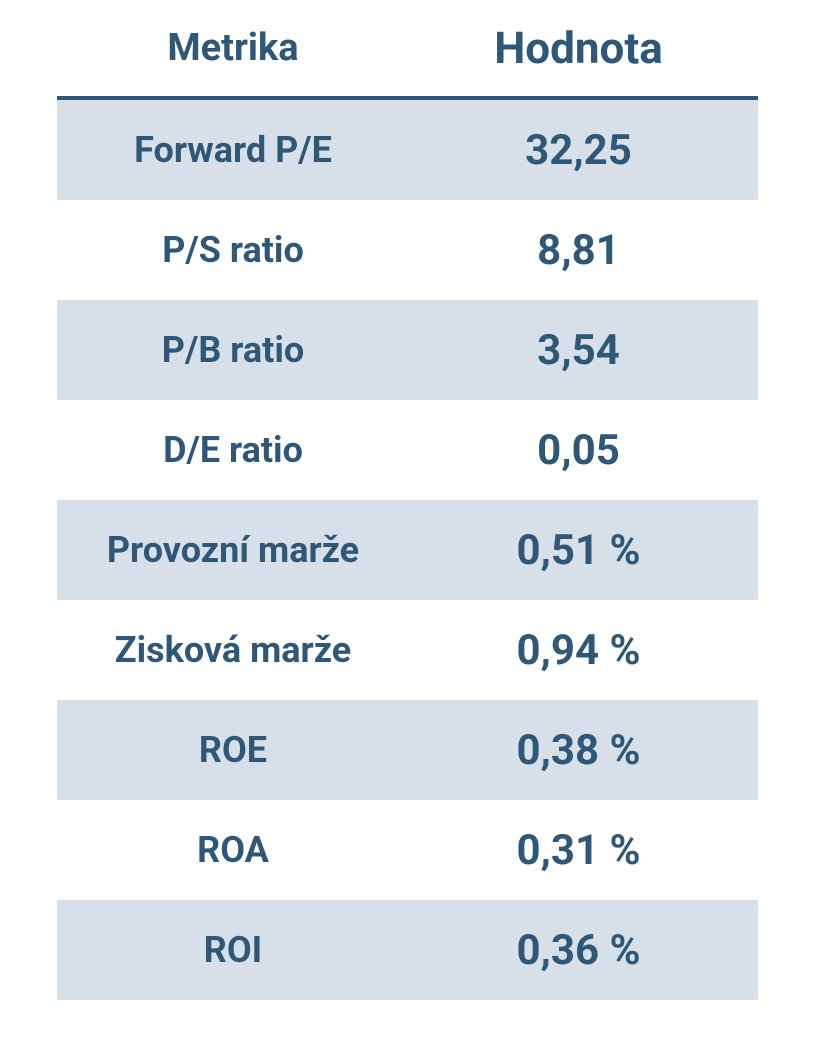  Describe the element at coordinates (578, 450) in the screenshot. I see `metric-value: 0,05` at that location.